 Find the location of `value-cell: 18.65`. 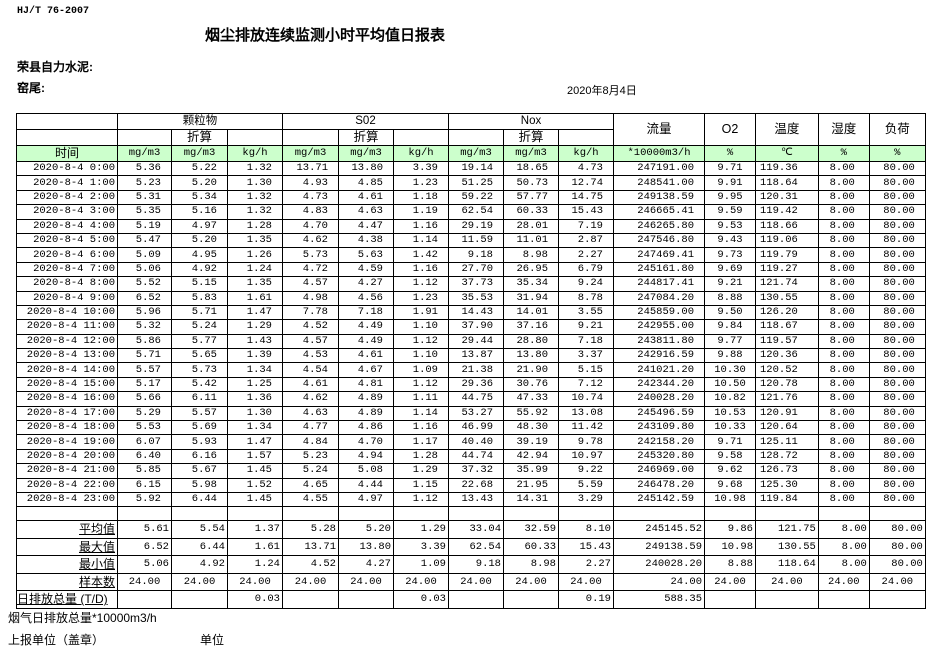

value-cell: 18.65 is located at coordinates (531, 168).